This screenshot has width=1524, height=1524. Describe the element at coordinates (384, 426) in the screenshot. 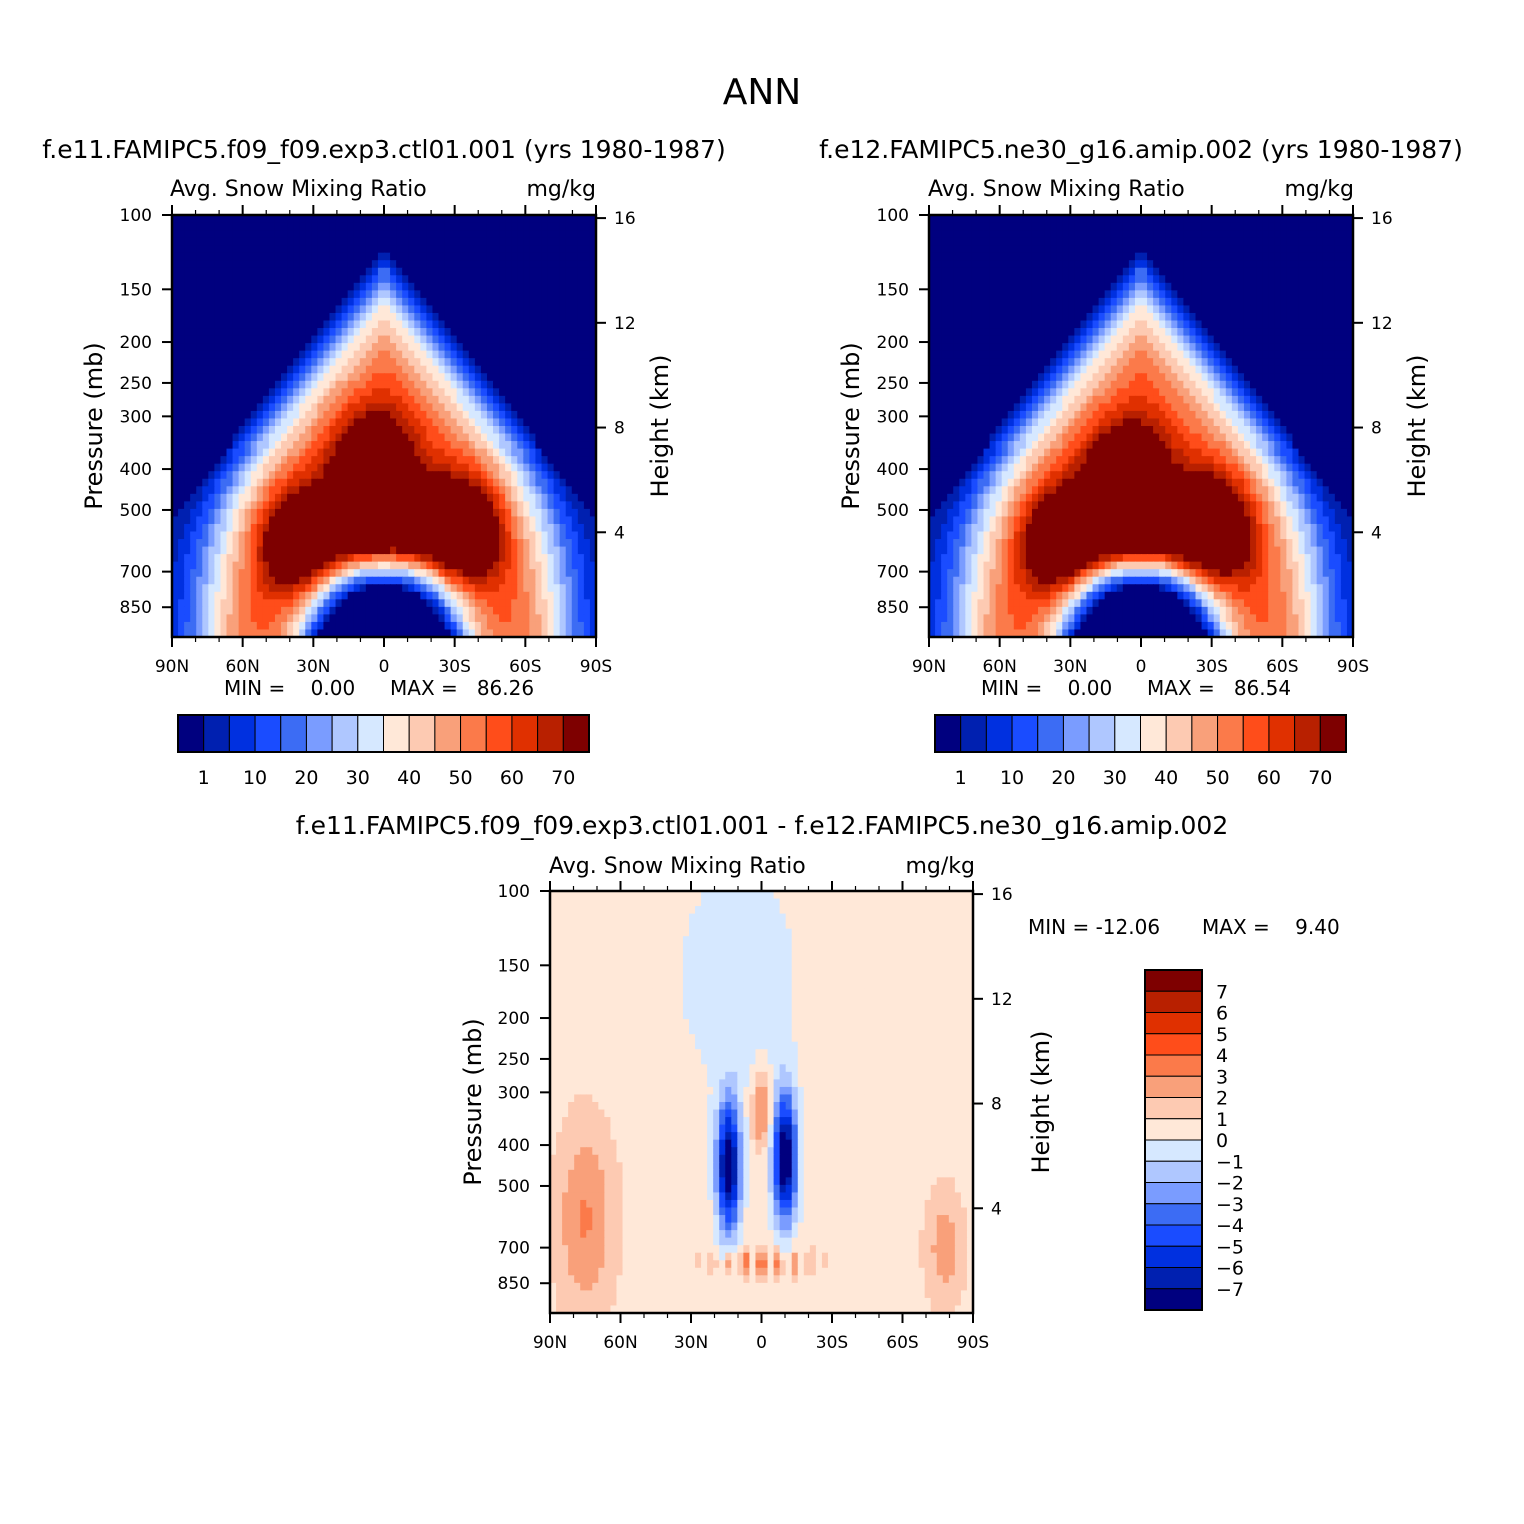

I see `panel1-contour-field` at that location.